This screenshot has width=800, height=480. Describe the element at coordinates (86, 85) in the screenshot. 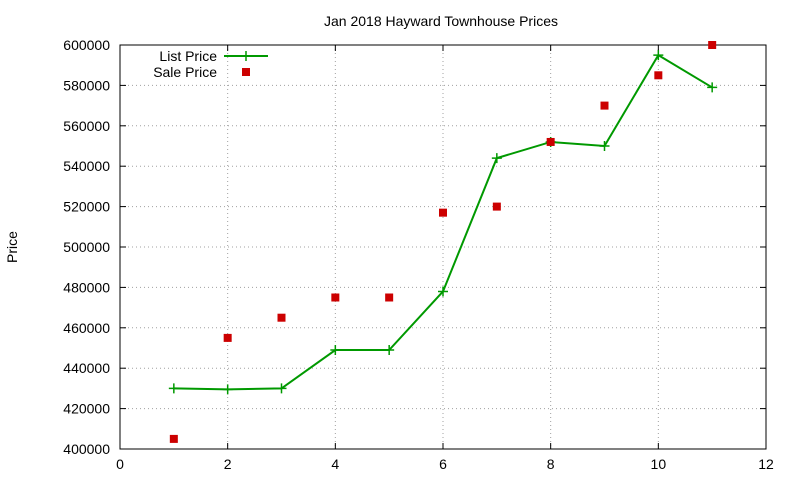

I see `y-tick-label: 580000` at that location.